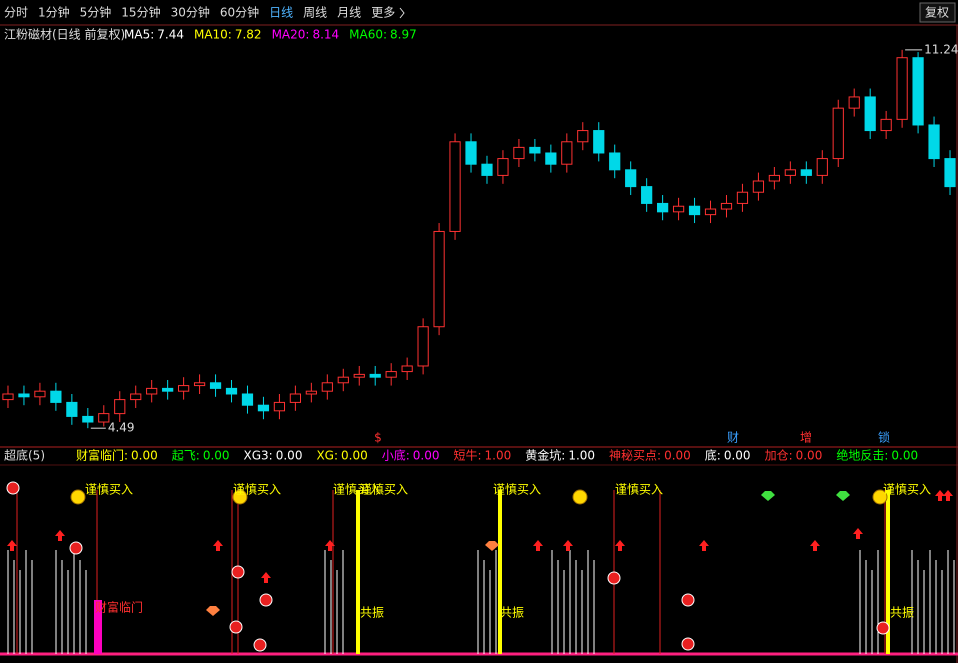  What do you see at coordinates (806, 438) in the screenshot?
I see `event-marker: 增` at bounding box center [806, 438].